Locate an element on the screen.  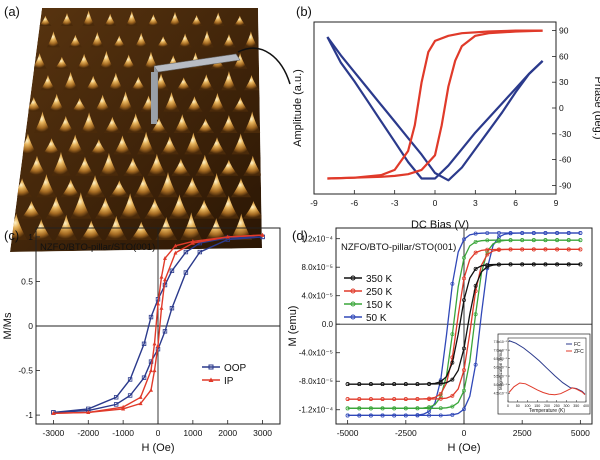
y2-tick-label: 0 is located at coordinates (561, 108).